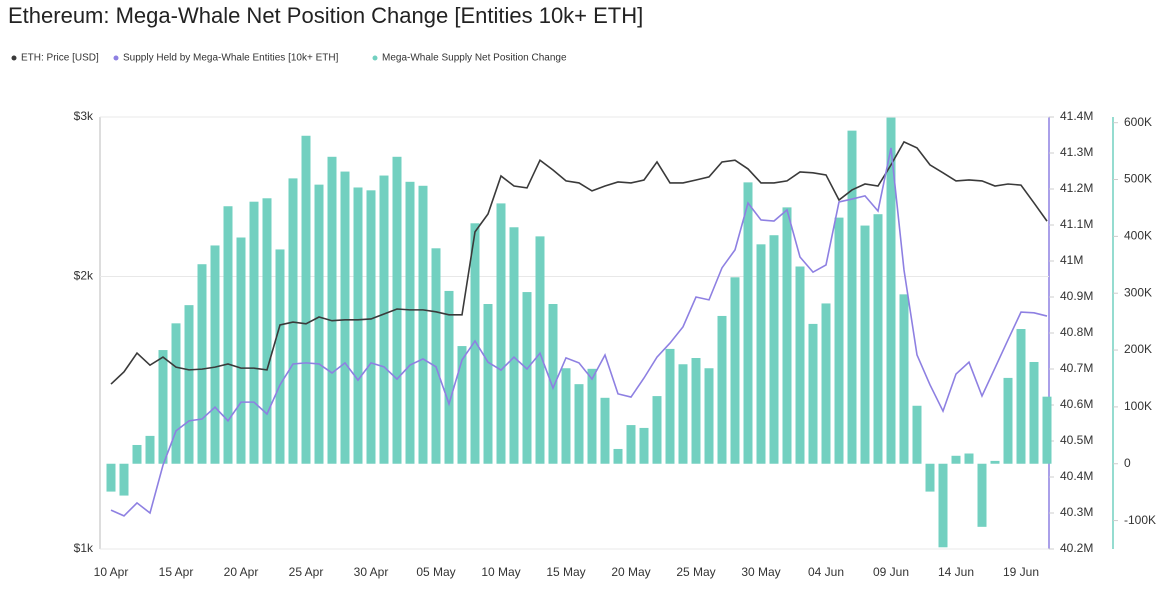 The image size is (1168, 589). Describe the element at coordinates (760, 572) in the screenshot. I see `x-tick-label: 30 May` at that location.